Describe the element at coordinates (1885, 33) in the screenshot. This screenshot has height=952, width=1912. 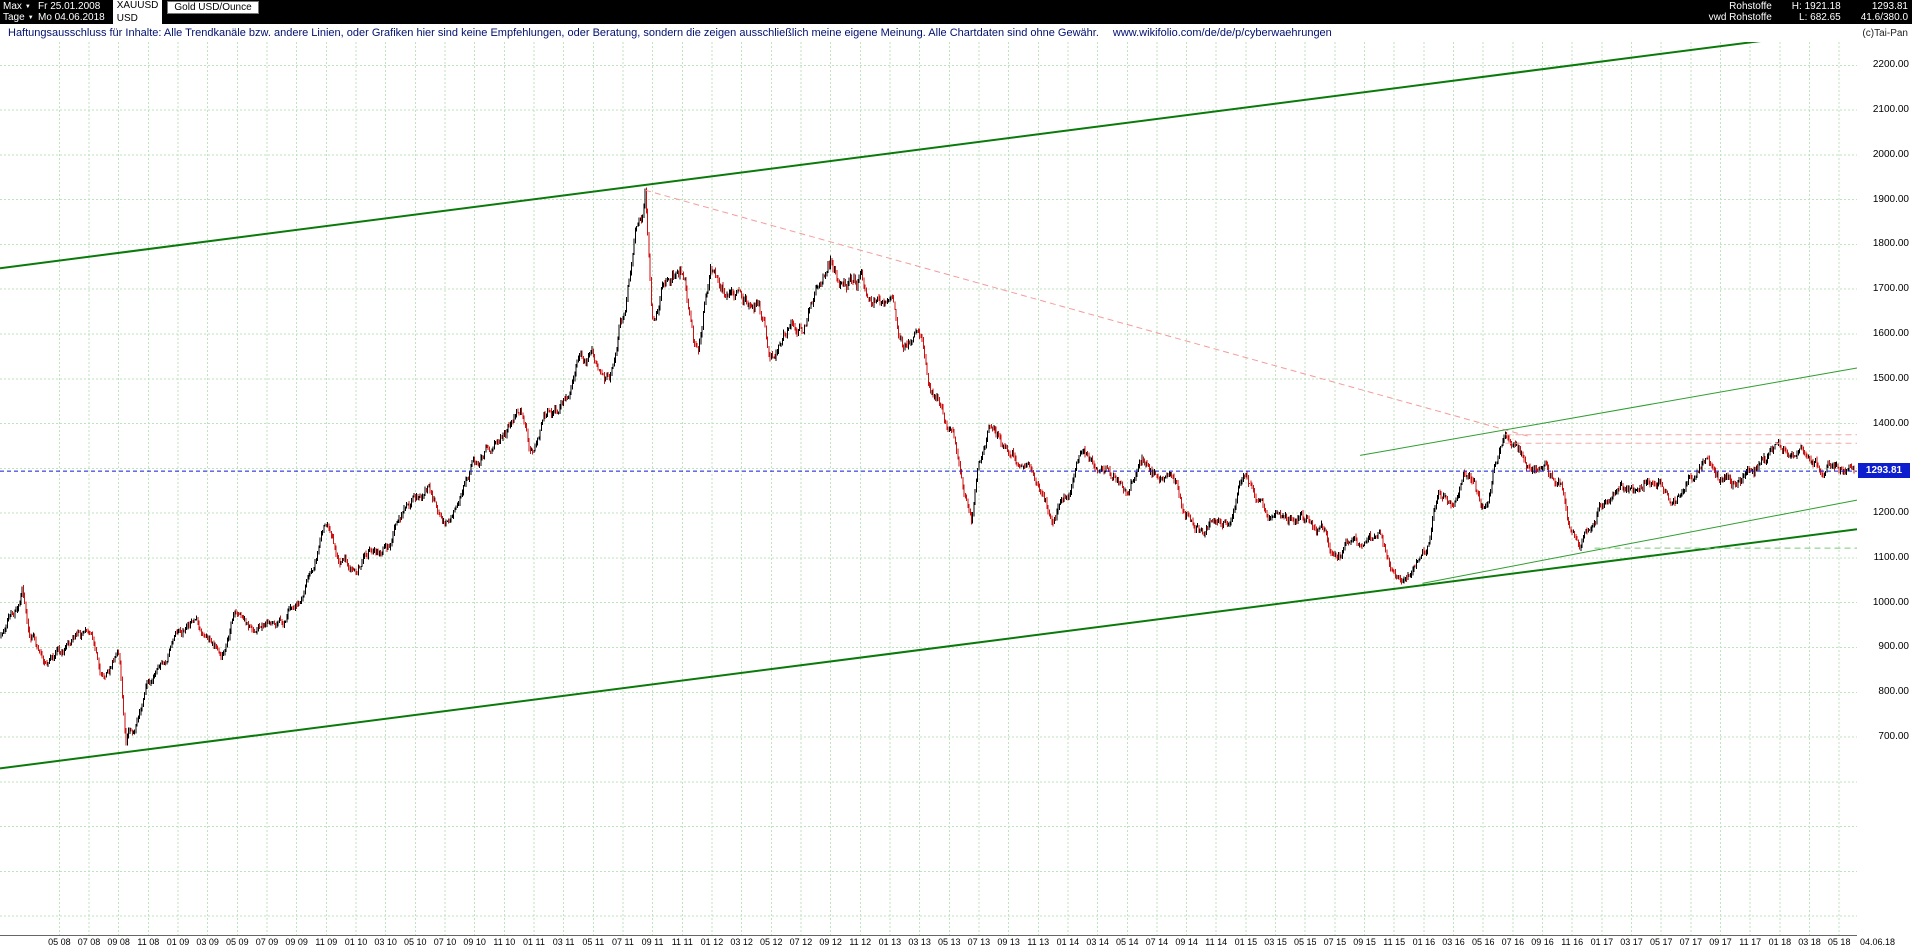
I see `copyright-label: (c)Tai-Pan` at that location.